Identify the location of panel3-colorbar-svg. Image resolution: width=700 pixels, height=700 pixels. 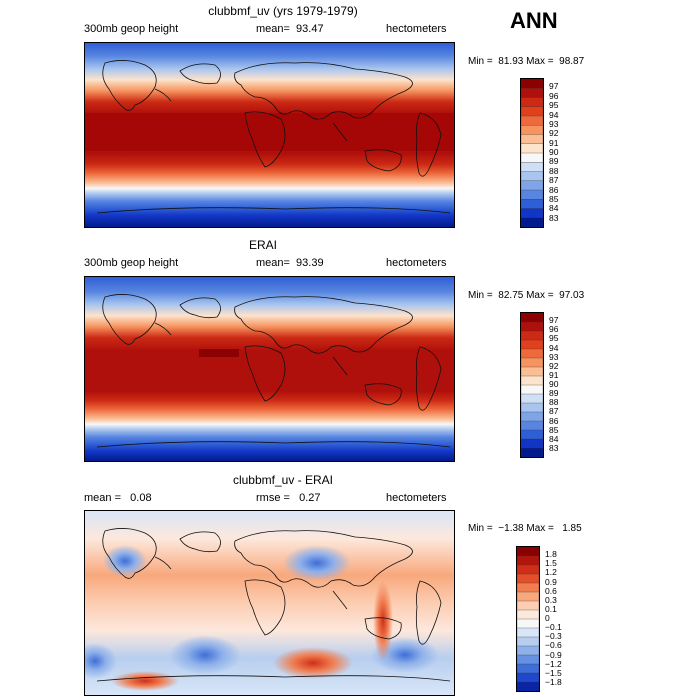
(528, 619).